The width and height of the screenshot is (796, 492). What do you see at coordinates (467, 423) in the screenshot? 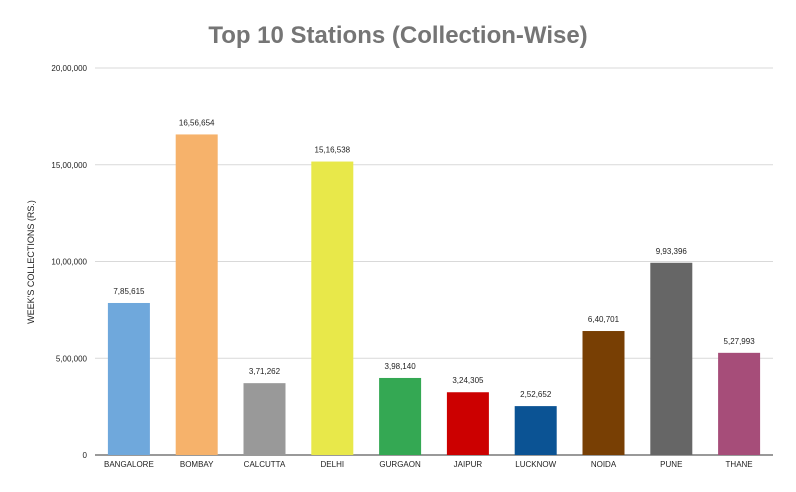
I see `bar-jaipur` at bounding box center [467, 423].